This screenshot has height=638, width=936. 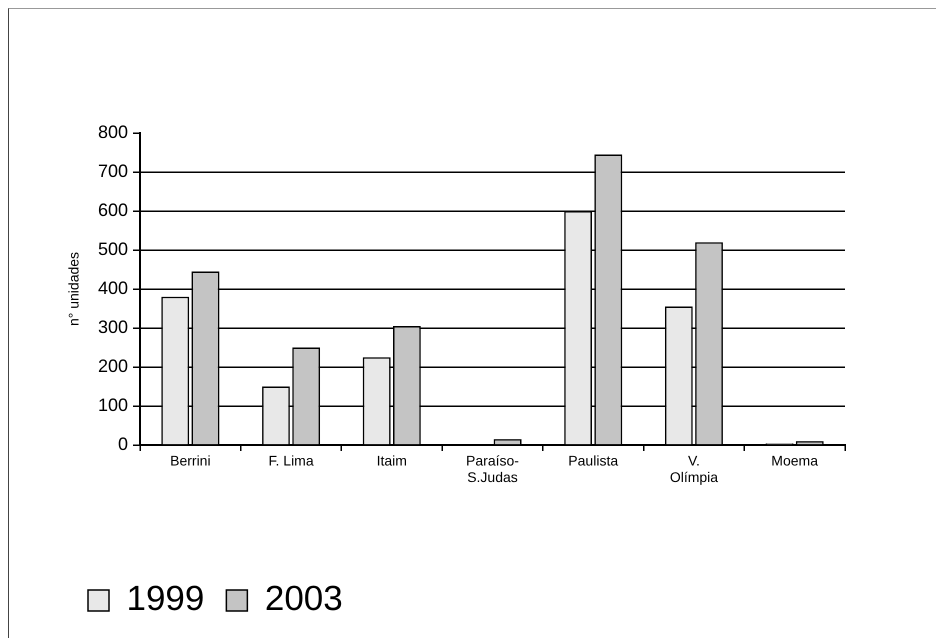 I want to click on x-tick-label: Paraíso-S.Judas, so click(x=493, y=469).